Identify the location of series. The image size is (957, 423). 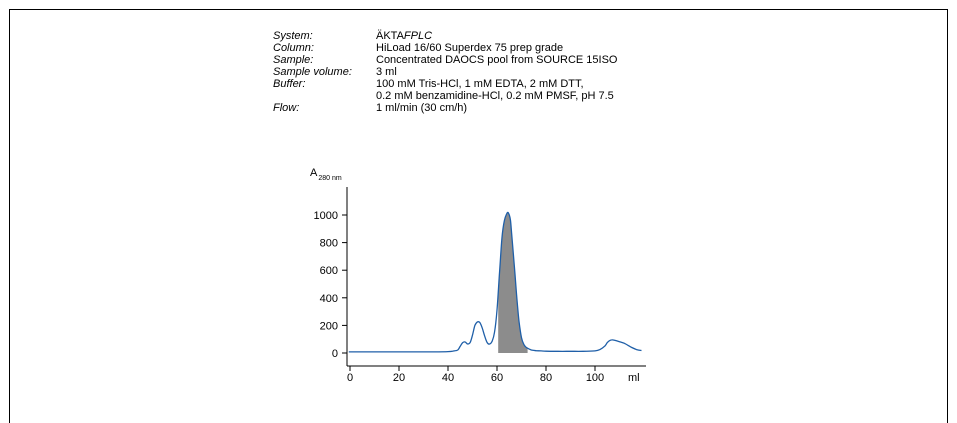
(495, 282).